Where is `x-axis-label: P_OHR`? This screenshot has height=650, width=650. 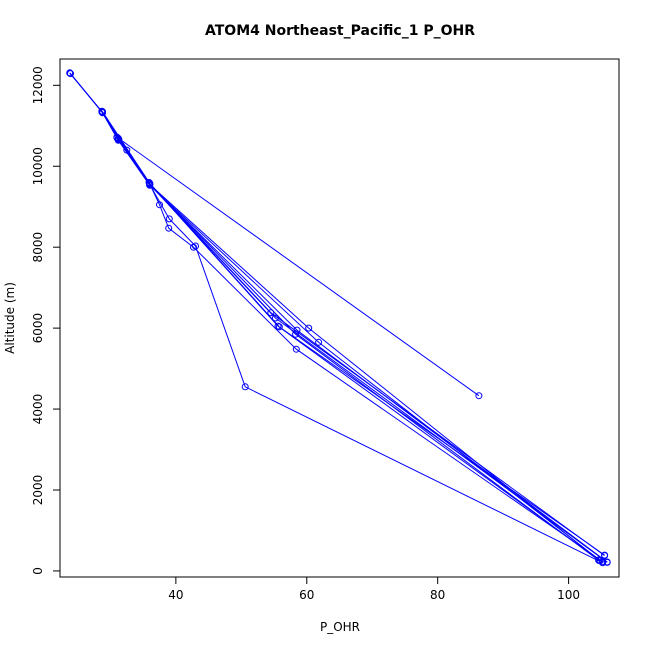 x-axis-label: P_OHR is located at coordinates (340, 627).